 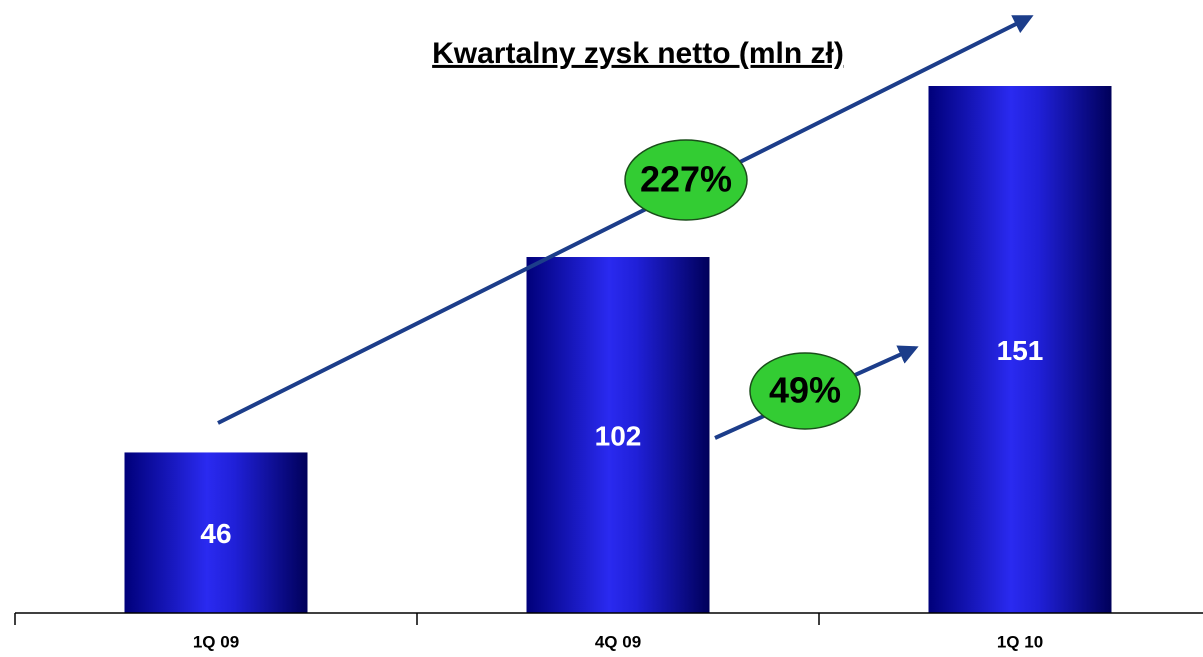 What do you see at coordinates (618, 641) in the screenshot?
I see `x-tick-label: 4Q 09` at bounding box center [618, 641].